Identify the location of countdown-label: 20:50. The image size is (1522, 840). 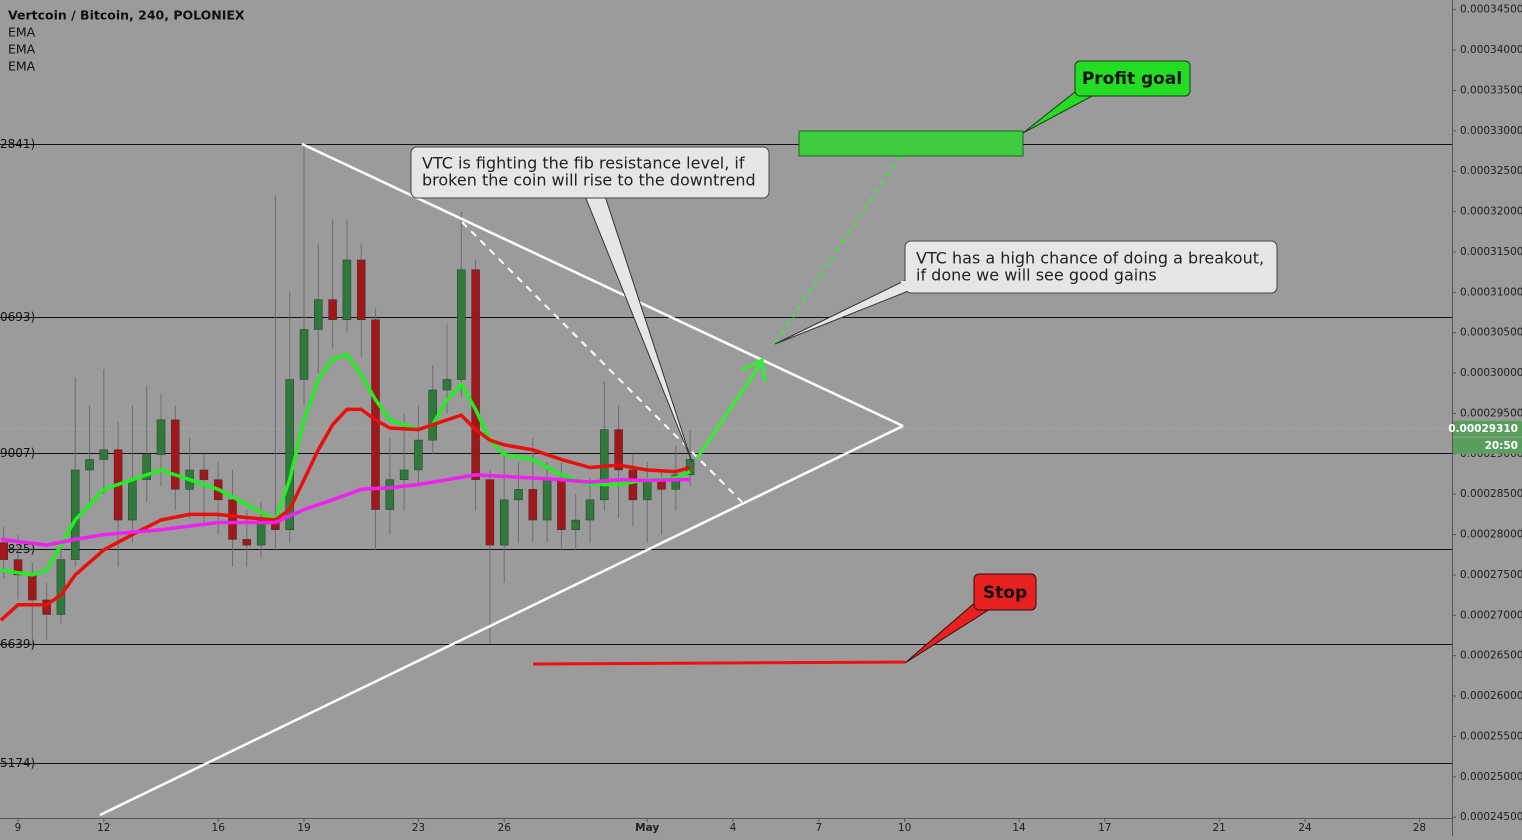
(1501, 446).